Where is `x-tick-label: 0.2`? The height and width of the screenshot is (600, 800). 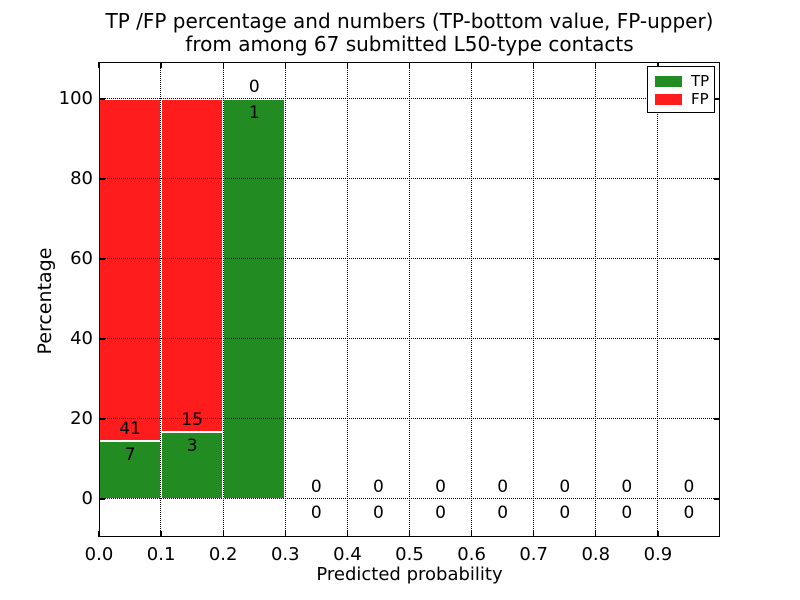
x-tick-label: 0.2 is located at coordinates (223, 554).